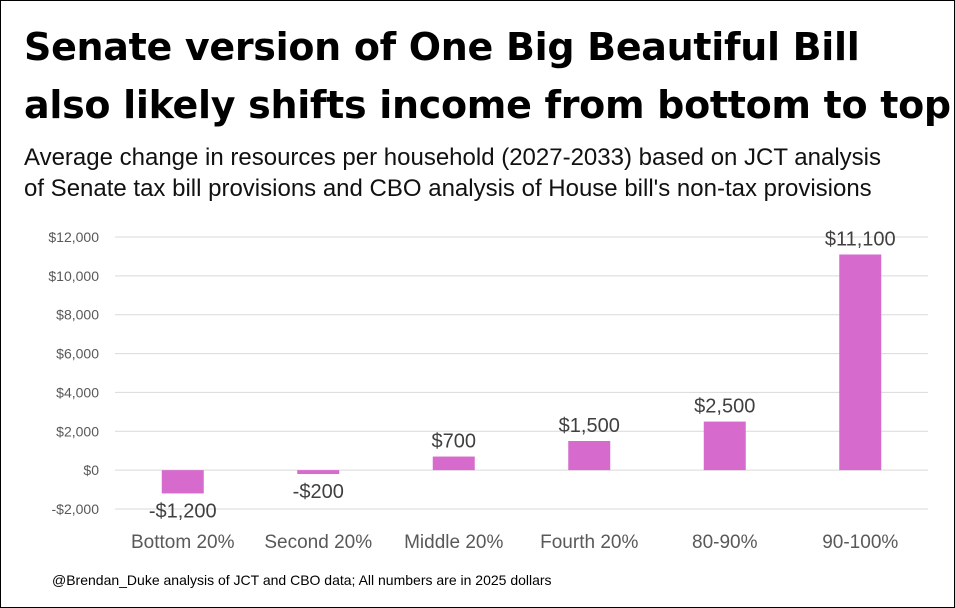  I want to click on y-tick-label: $10,000, so click(73, 276).